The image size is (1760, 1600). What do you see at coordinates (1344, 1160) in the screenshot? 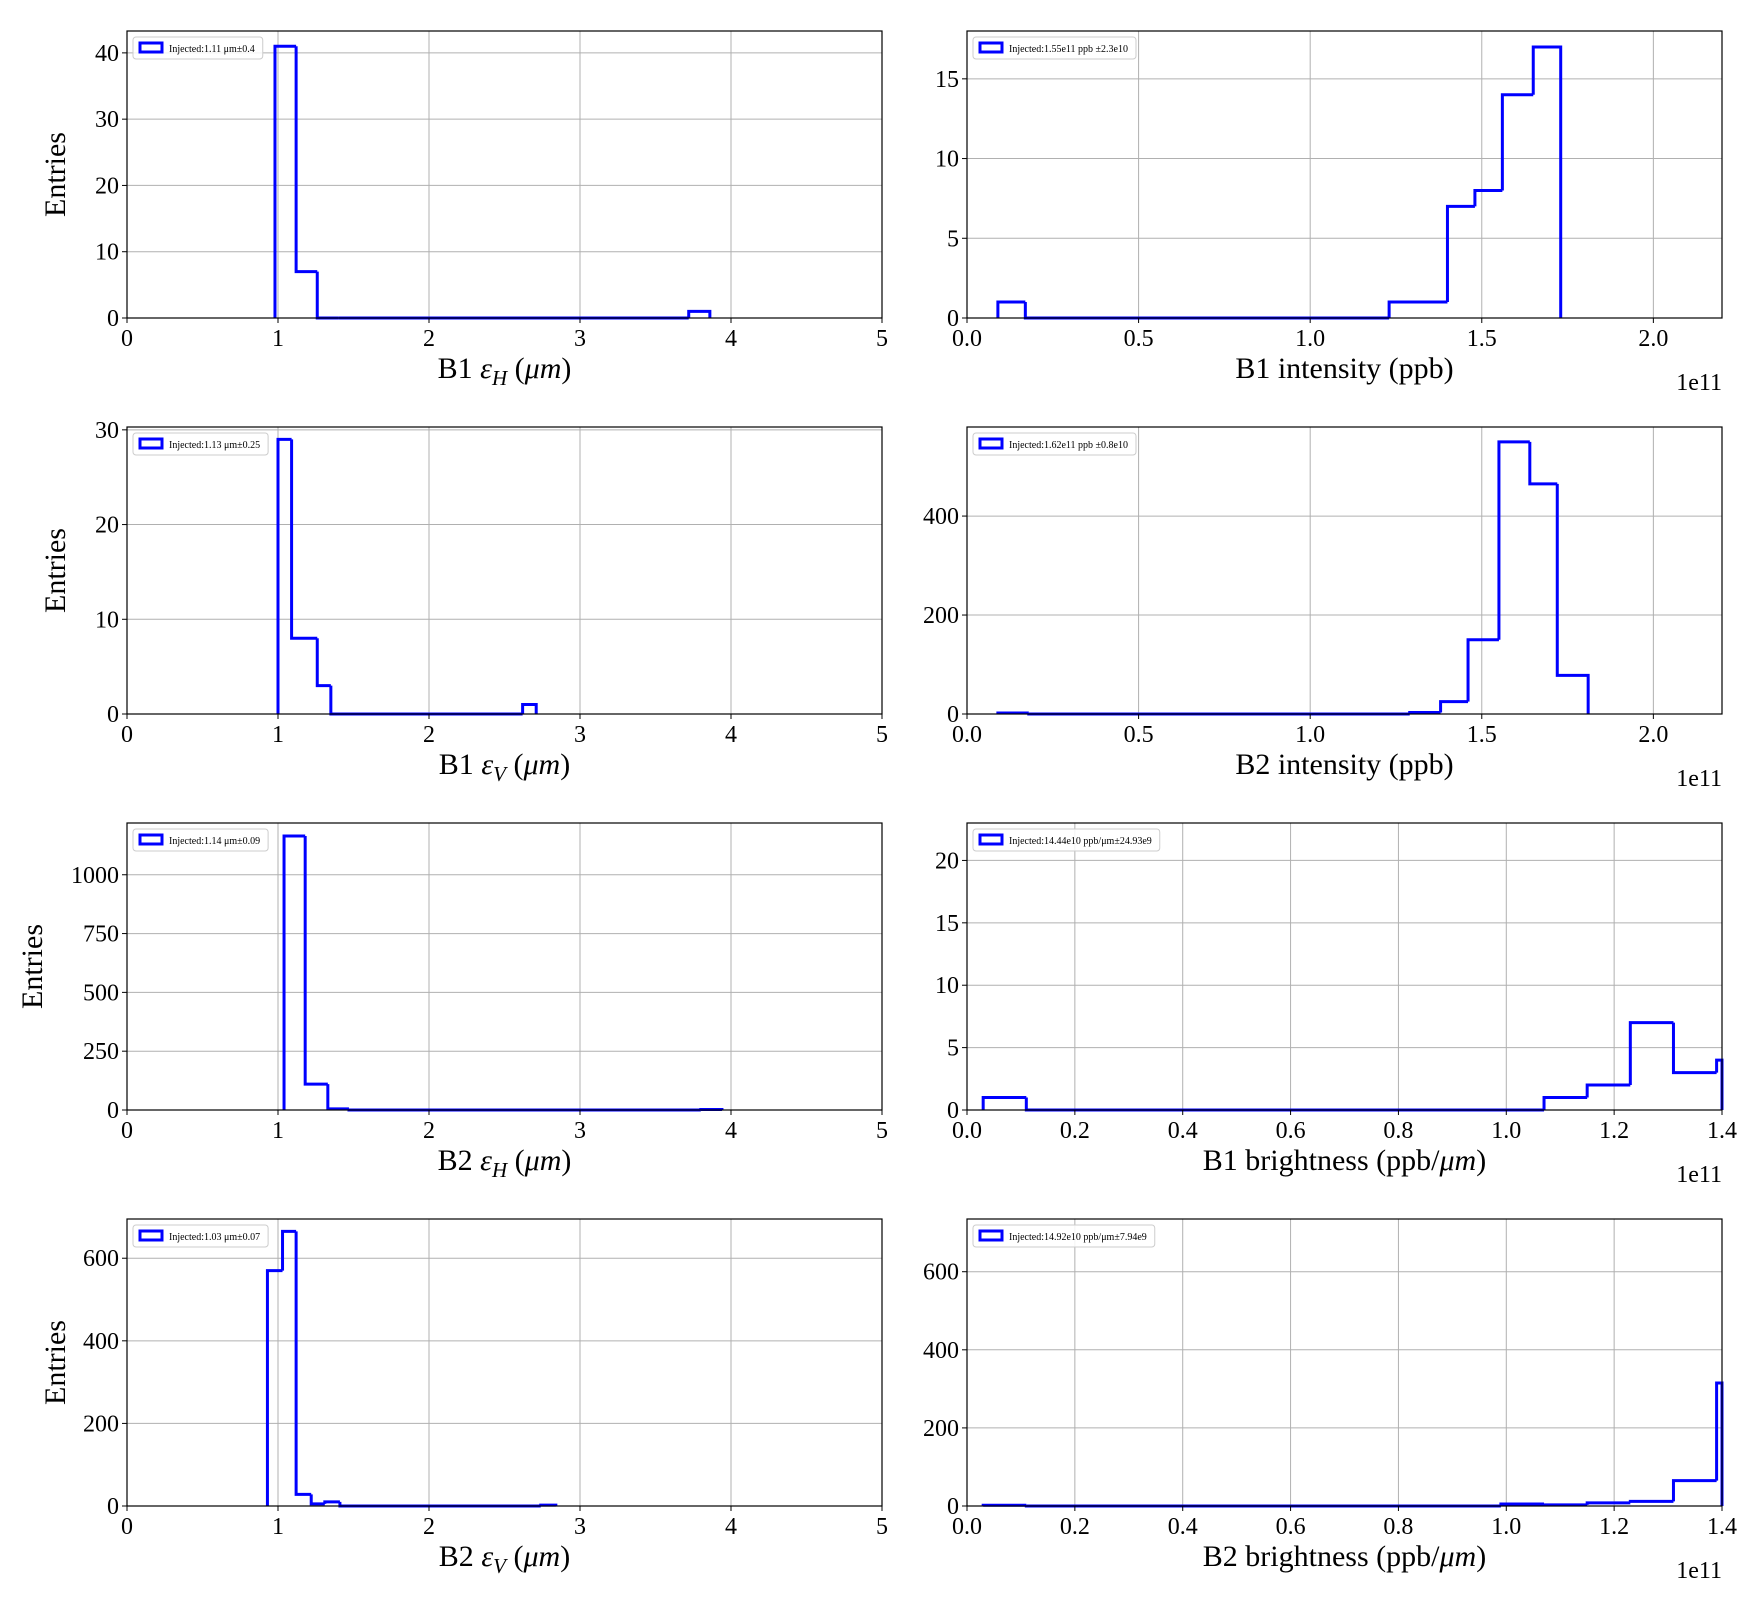
I see `x-axis-label: B1 brightness (ppb/μm)` at bounding box center [1344, 1160].